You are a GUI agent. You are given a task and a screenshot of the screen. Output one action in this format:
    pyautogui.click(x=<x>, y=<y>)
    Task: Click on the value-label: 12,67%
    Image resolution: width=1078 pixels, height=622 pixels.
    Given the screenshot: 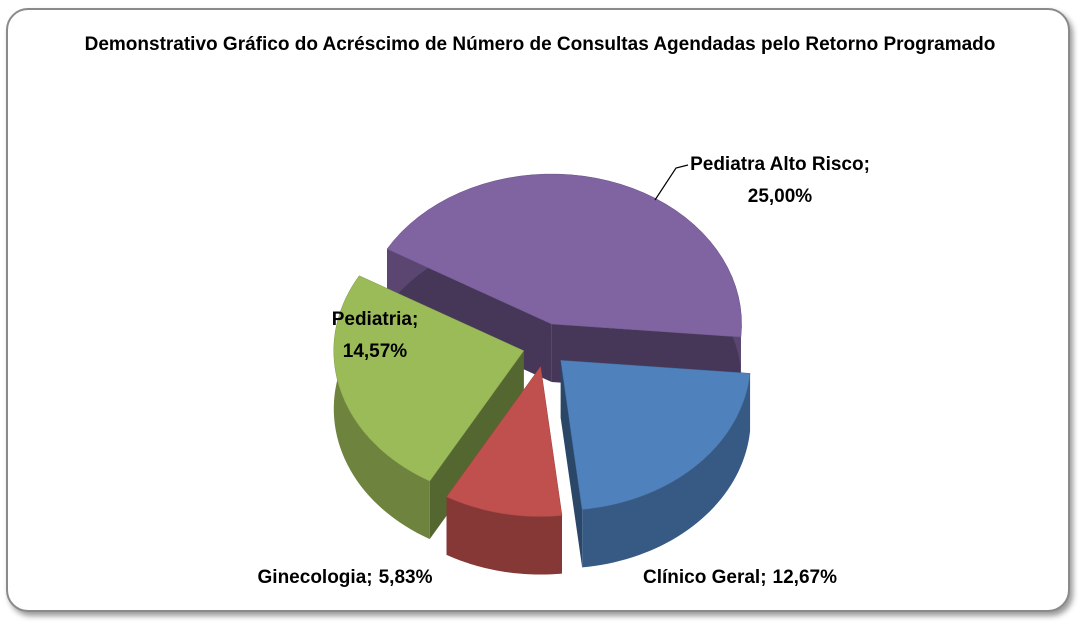 What is the action you would take?
    pyautogui.click(x=805, y=577)
    